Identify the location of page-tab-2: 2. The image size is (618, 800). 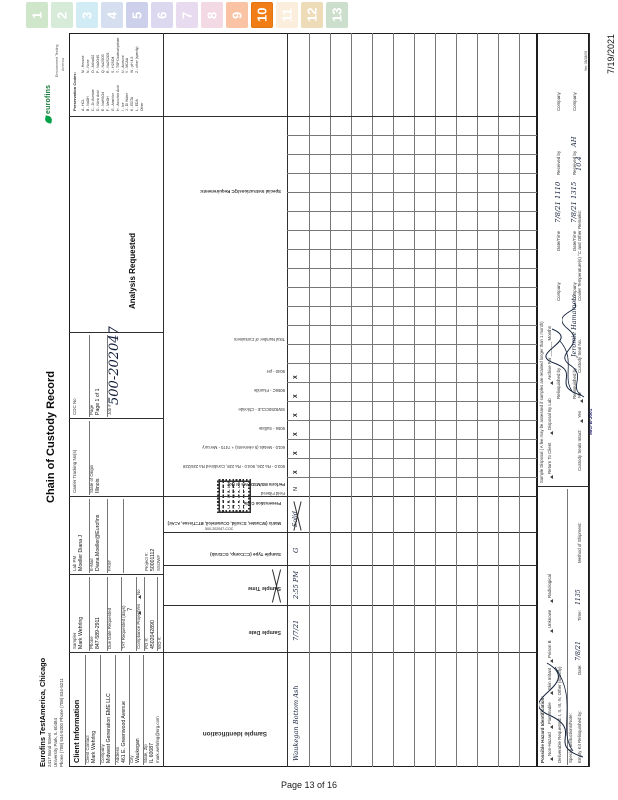
(62, 15).